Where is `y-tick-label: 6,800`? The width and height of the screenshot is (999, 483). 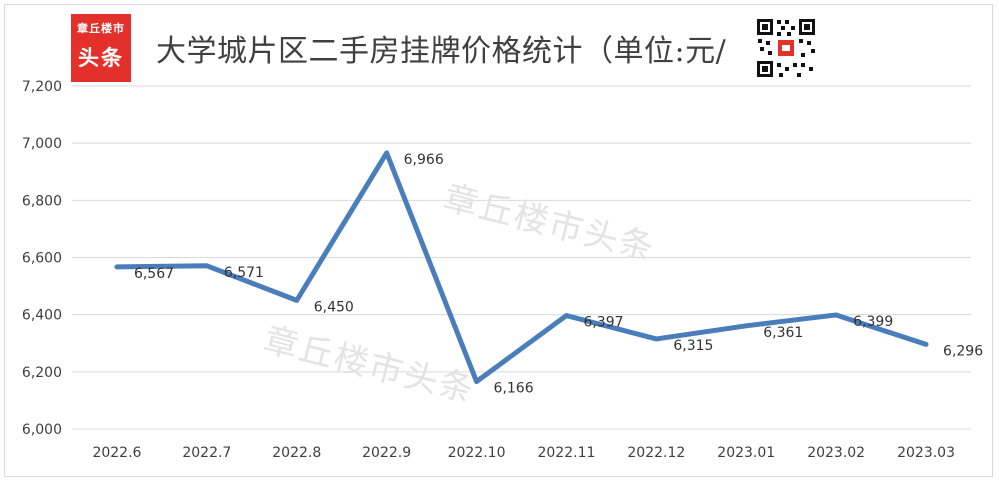
y-tick-label: 6,800 is located at coordinates (42, 201).